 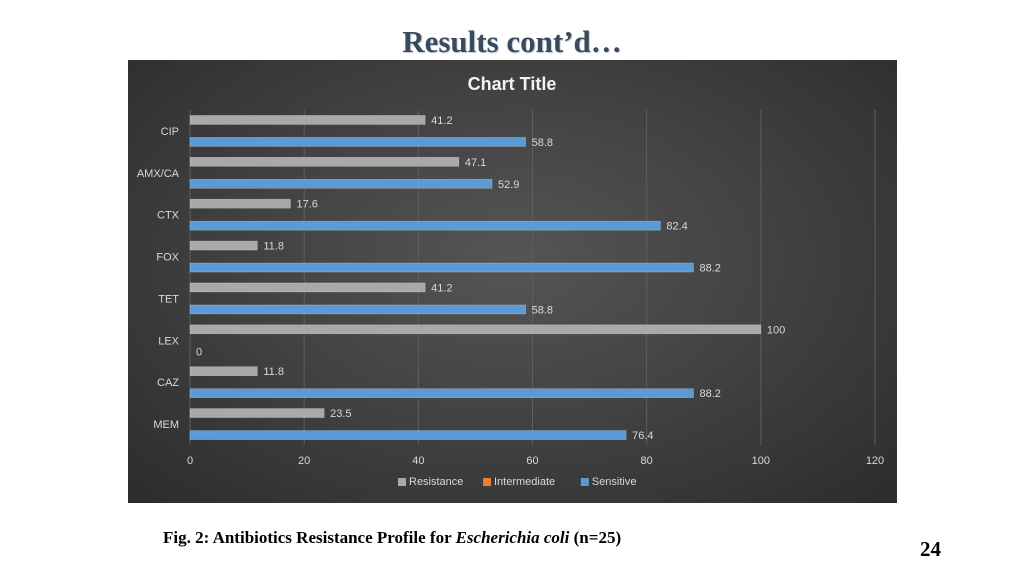 I want to click on legend-label-intermediate: Intermediate, so click(x=524, y=482).